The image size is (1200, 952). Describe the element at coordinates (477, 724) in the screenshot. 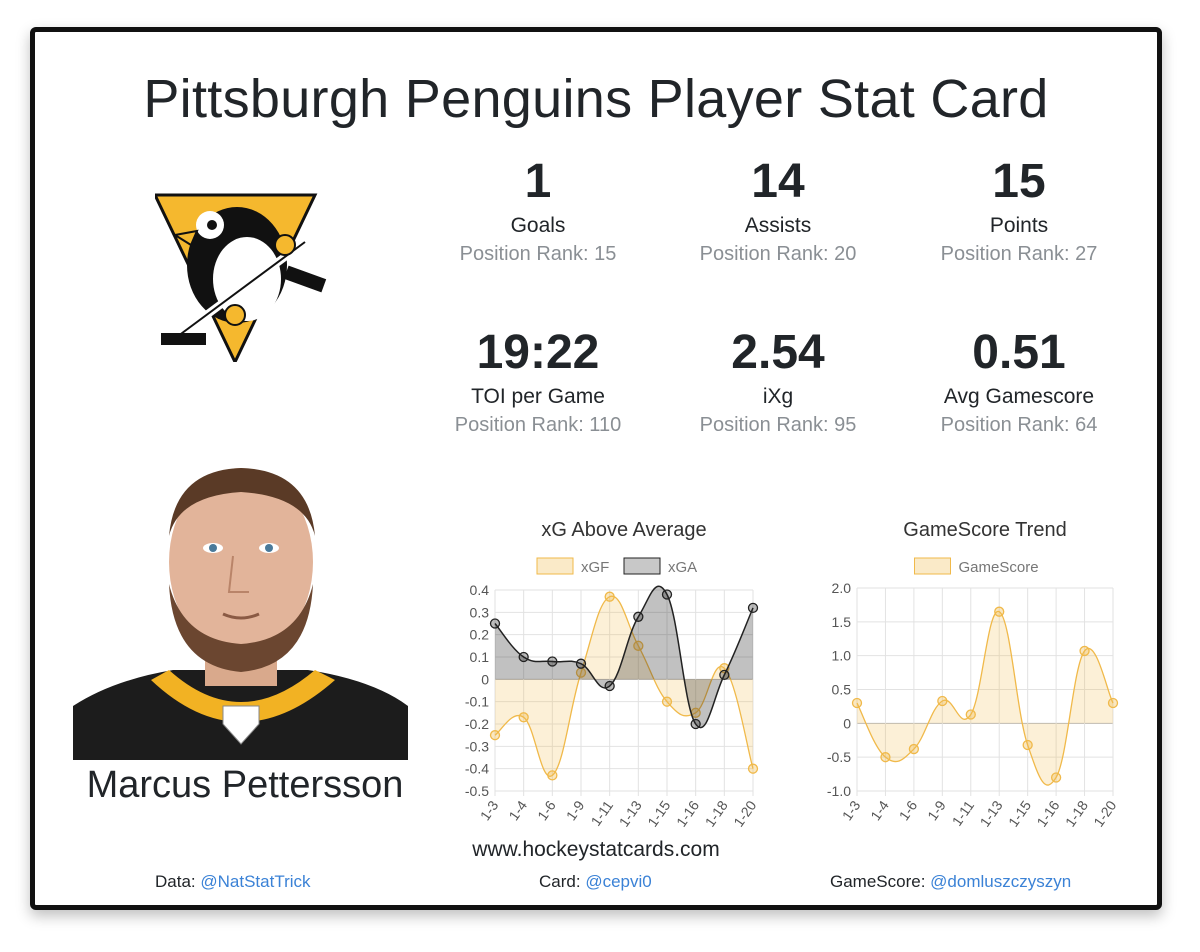

I see `y-tick-label: -0.2` at that location.